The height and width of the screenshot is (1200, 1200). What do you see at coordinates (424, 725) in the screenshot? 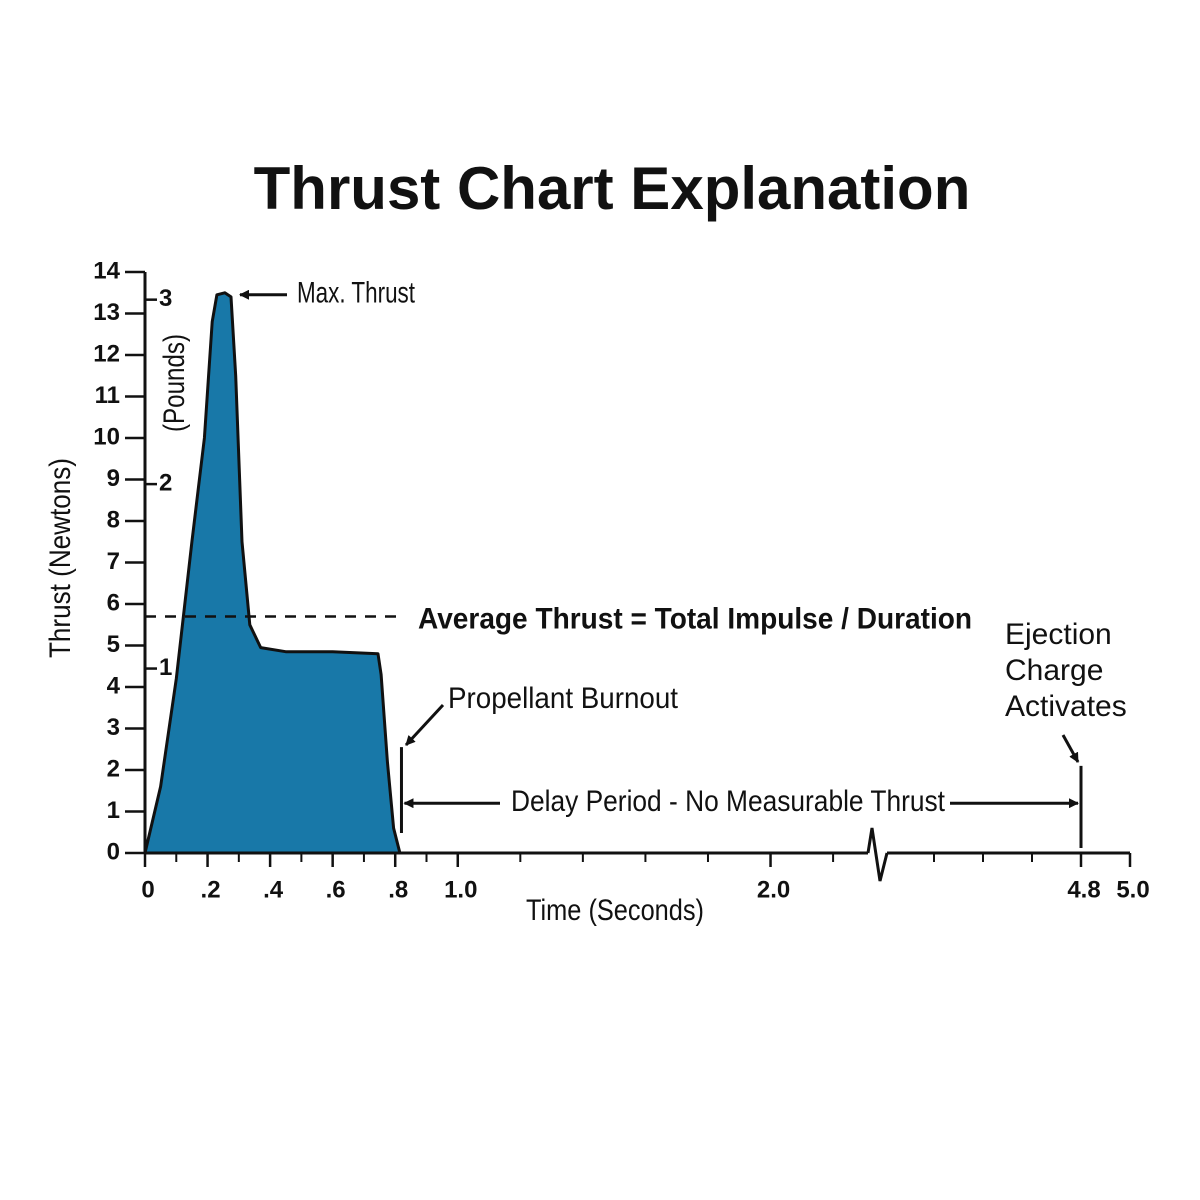
I see `burnout-arrow` at bounding box center [424, 725].